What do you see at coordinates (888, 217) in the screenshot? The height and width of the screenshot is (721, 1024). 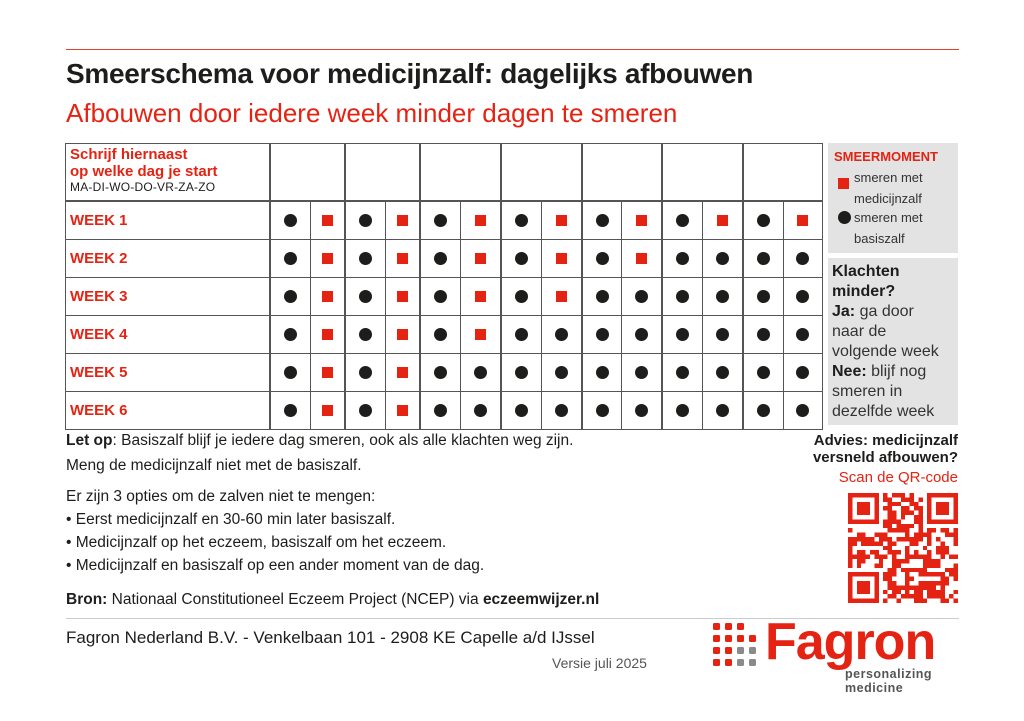 I see `legend-basis-line1: smeren met` at bounding box center [888, 217].